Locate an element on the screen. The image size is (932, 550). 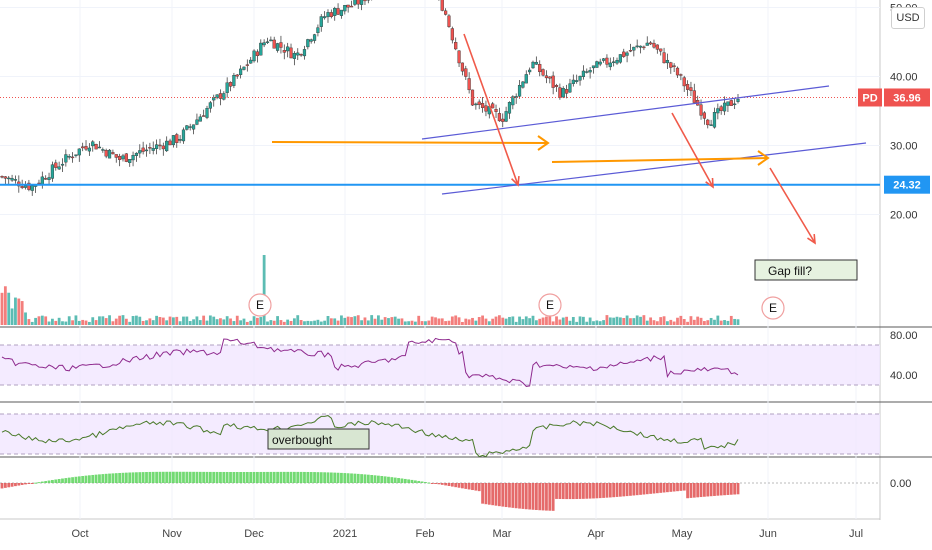
time-tick-label: Apr is located at coordinates (595, 534).